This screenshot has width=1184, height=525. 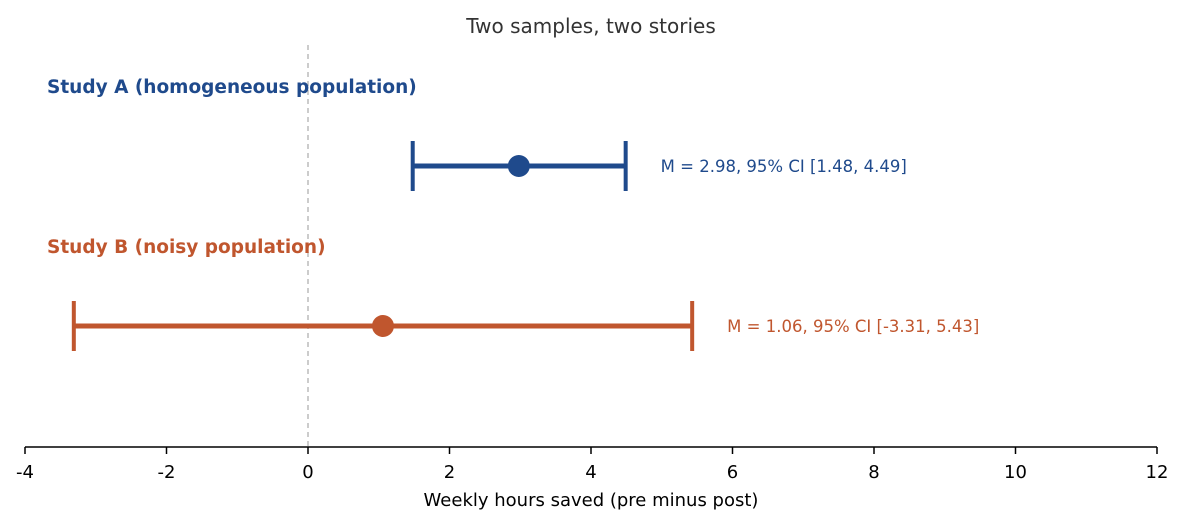 I want to click on x-tick-label: 10, so click(x=1015, y=472).